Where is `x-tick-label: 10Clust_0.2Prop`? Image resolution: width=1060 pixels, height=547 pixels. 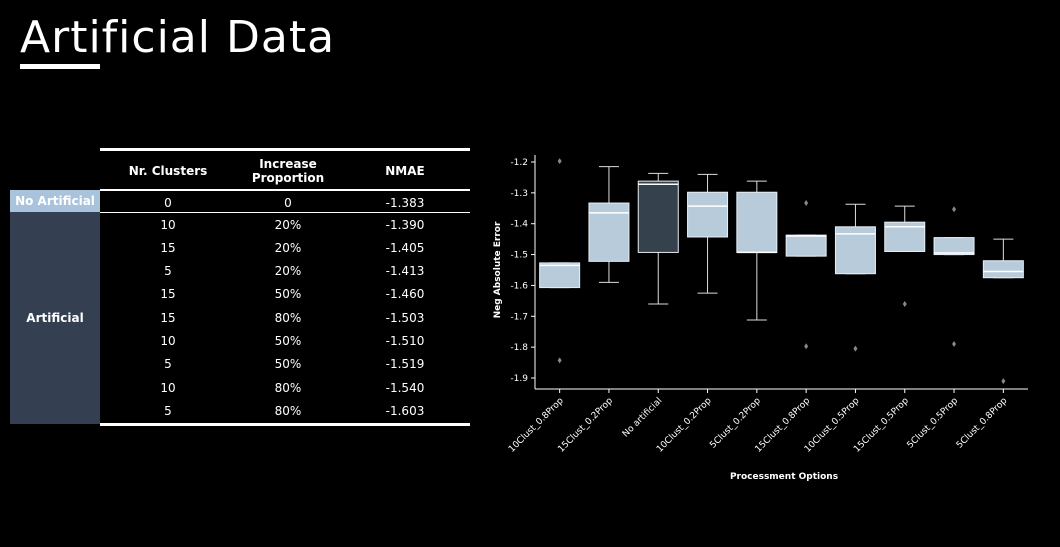
x-tick-label: 10Clust_0.2Prop is located at coordinates (684, 425).